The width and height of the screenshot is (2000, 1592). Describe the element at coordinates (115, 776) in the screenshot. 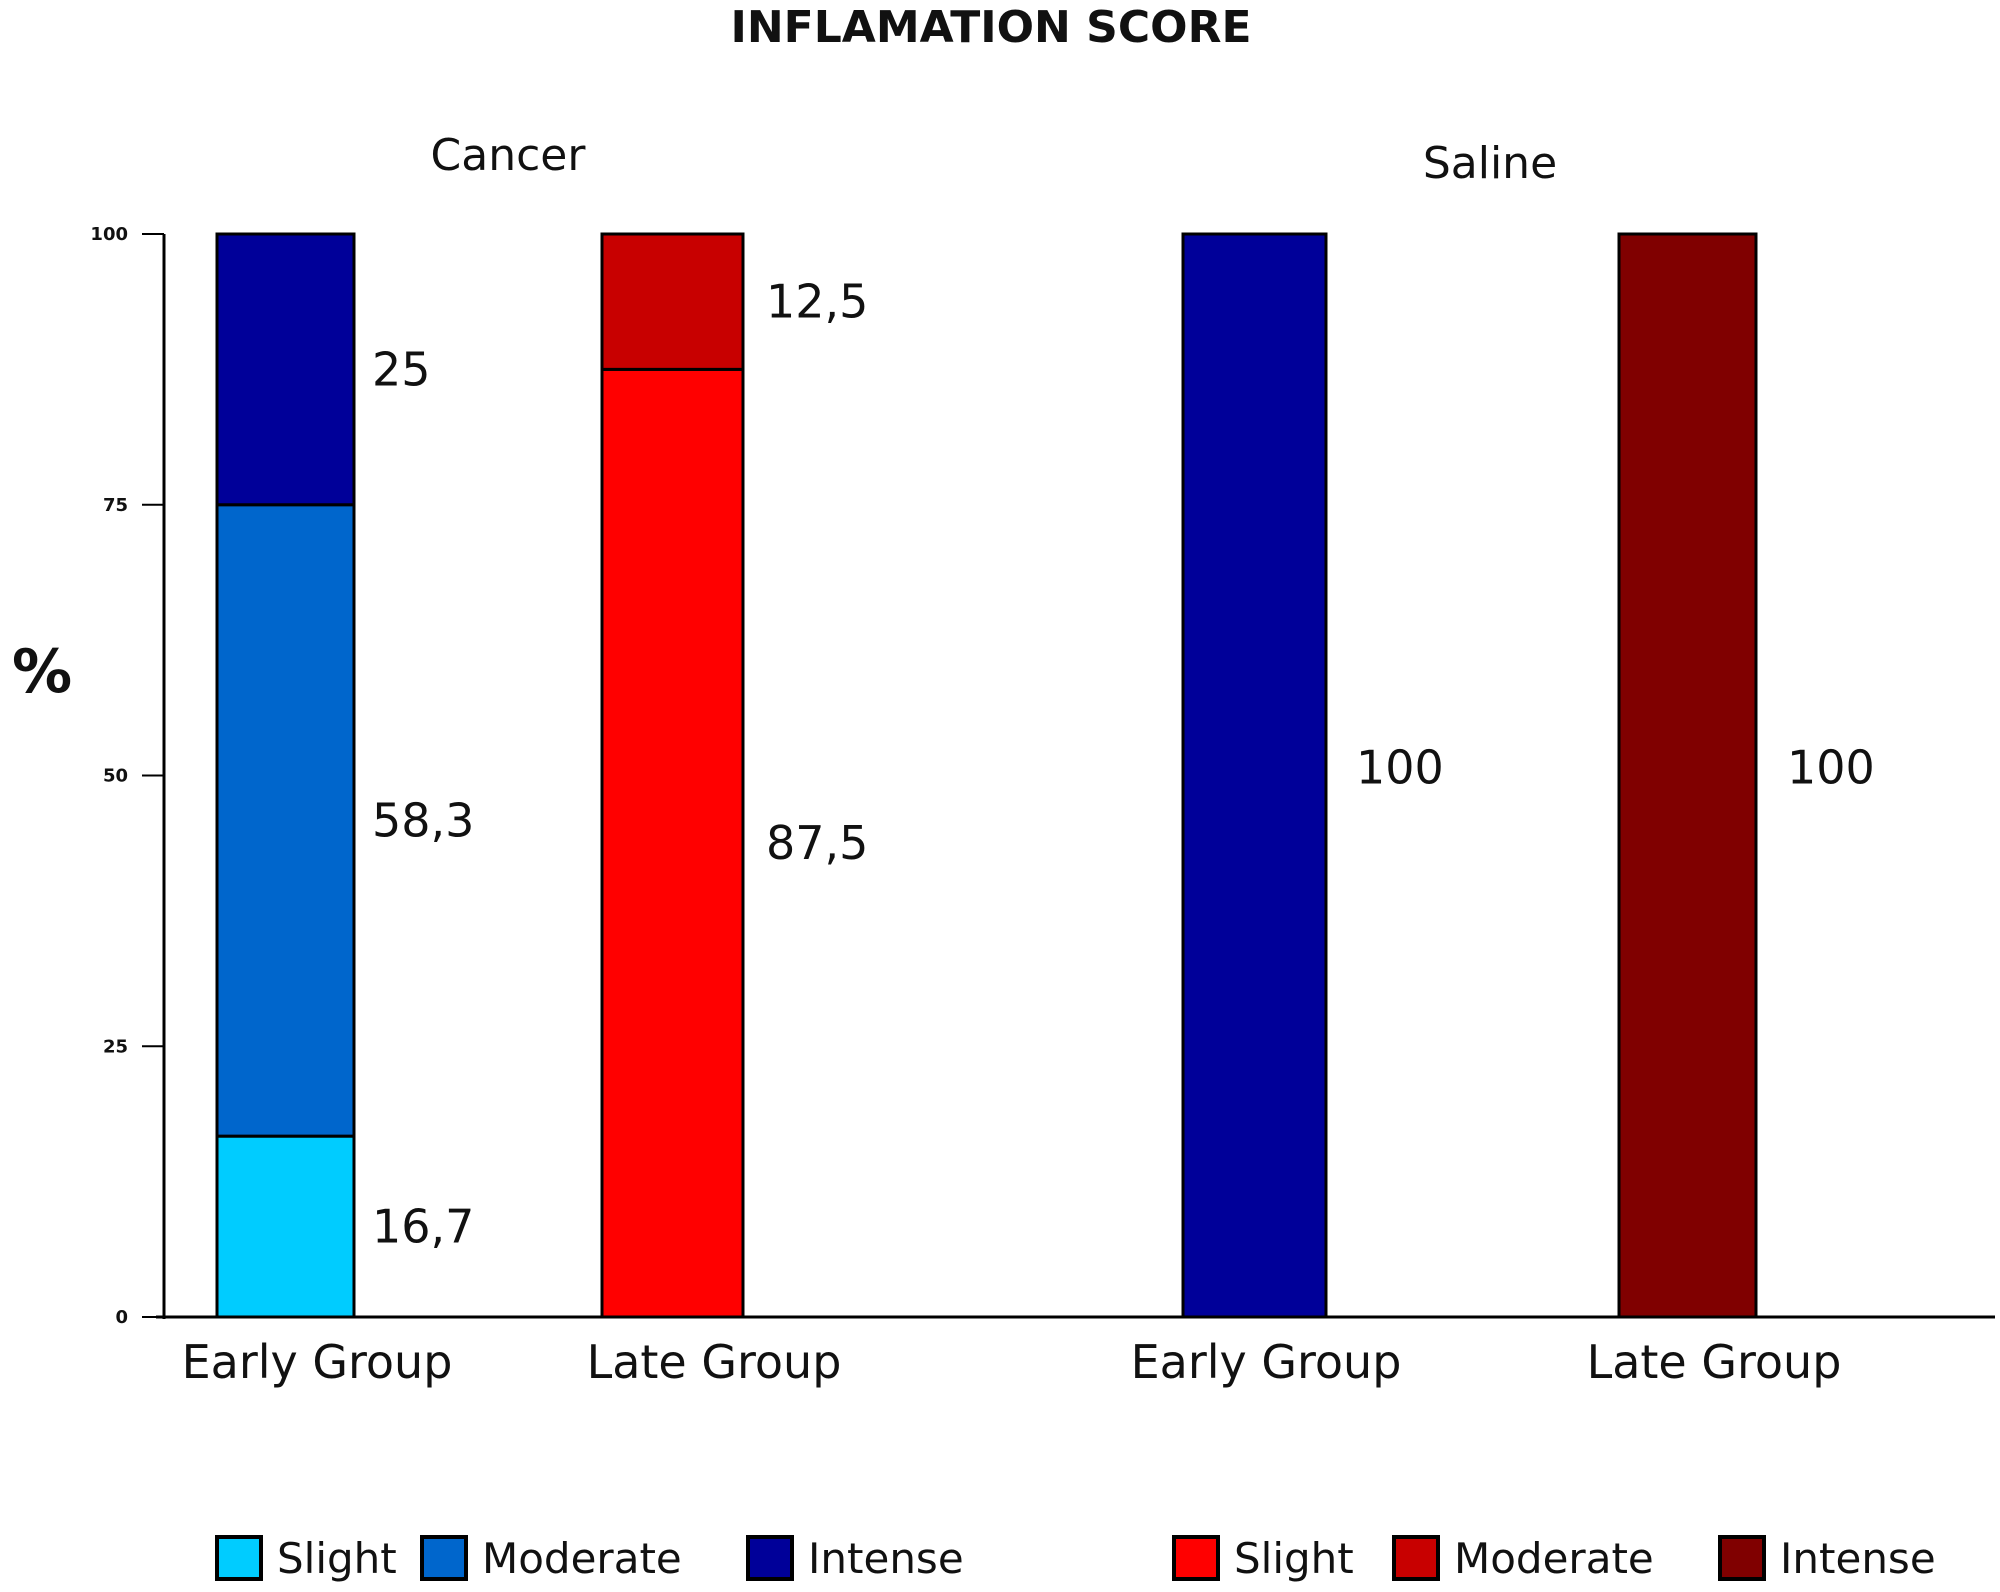

I see `y-tick-label: 50` at that location.